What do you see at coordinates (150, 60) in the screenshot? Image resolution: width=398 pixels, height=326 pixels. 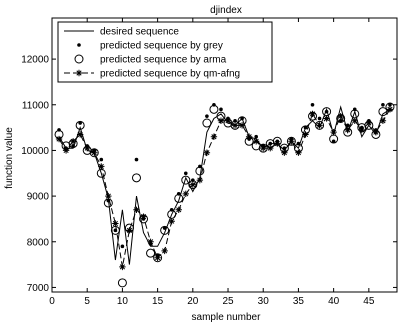 I see `legend-item: predicted sequence by arma` at bounding box center [150, 60].